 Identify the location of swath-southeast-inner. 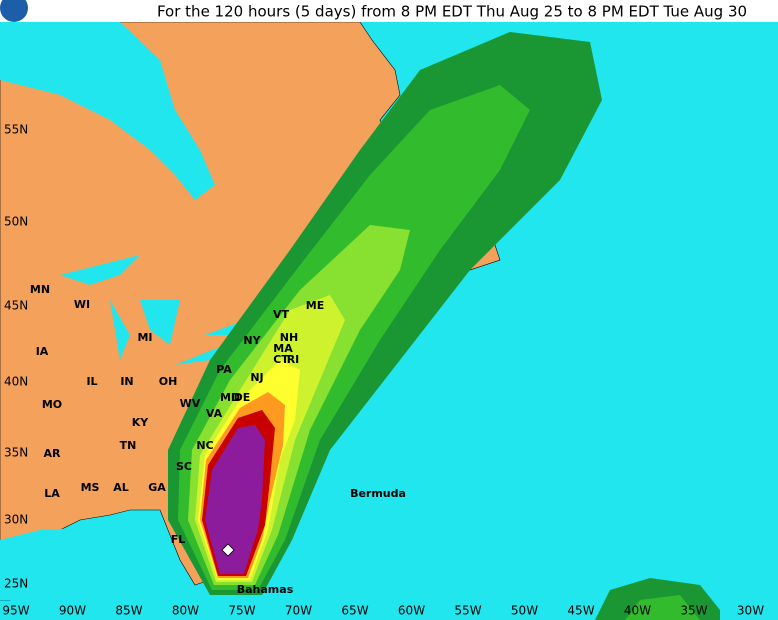
(662, 607).